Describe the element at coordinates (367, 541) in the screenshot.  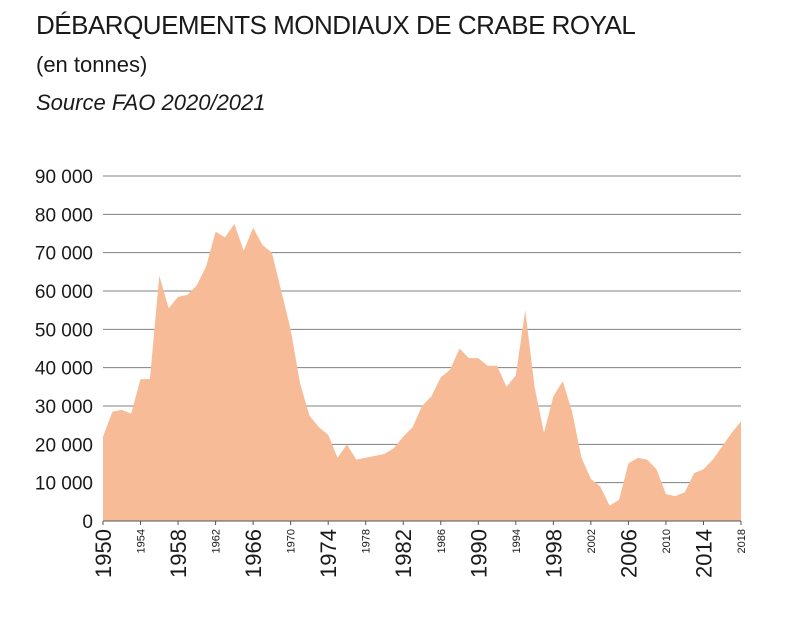
I see `x-tick-label-1978: 1978` at that location.